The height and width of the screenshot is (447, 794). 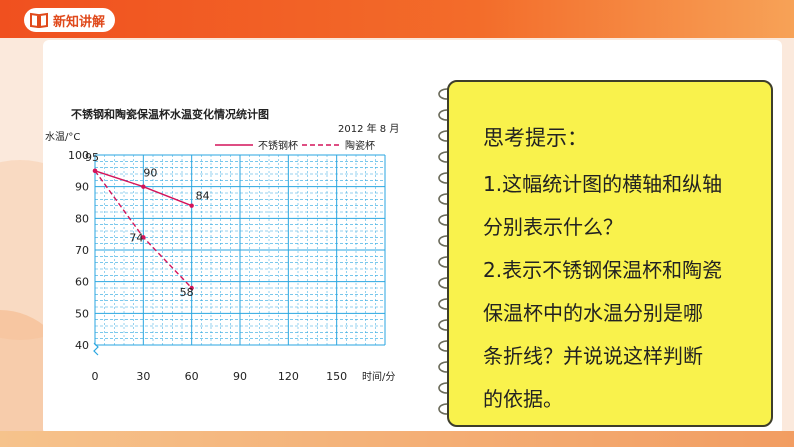 What do you see at coordinates (95, 376) in the screenshot?
I see `x-tick-label: 0` at bounding box center [95, 376].